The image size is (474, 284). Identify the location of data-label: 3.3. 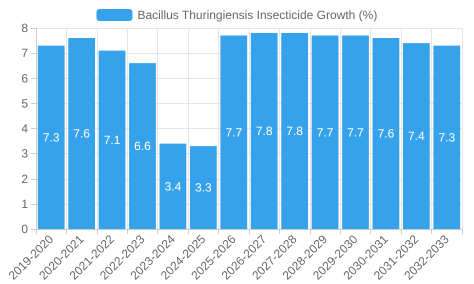
(203, 187).